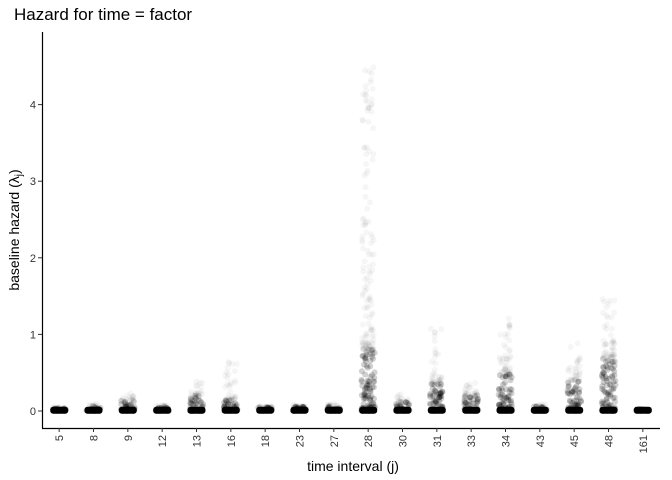 The height and width of the screenshot is (480, 672). What do you see at coordinates (103, 14) in the screenshot?
I see `chart-title: Hazard for time = factor` at bounding box center [103, 14].